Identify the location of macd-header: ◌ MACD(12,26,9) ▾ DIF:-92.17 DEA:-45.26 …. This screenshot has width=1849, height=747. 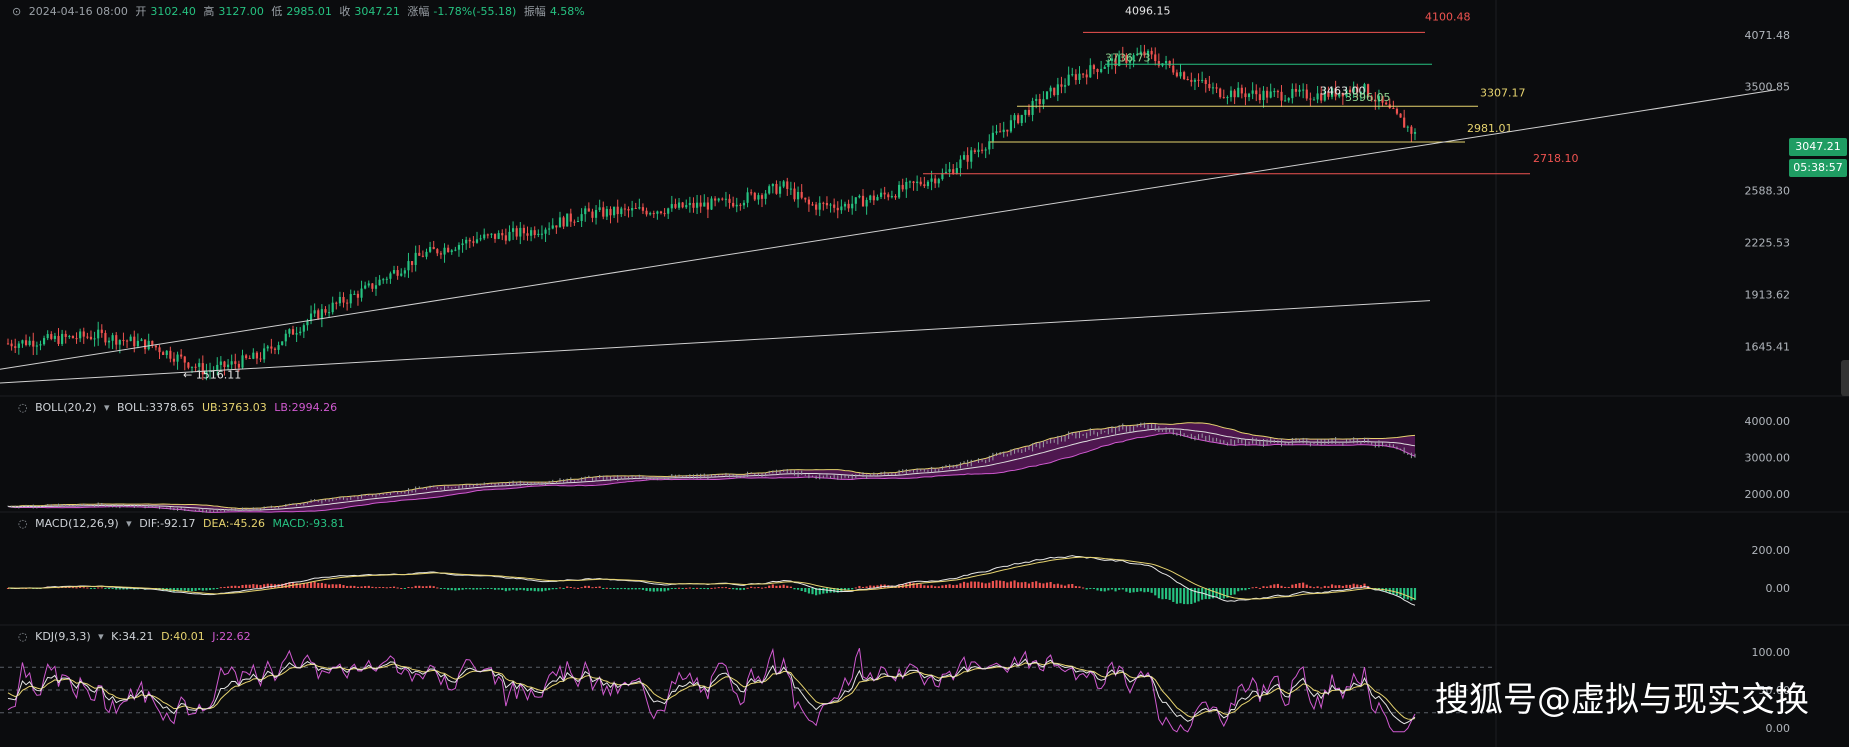
(183, 523).